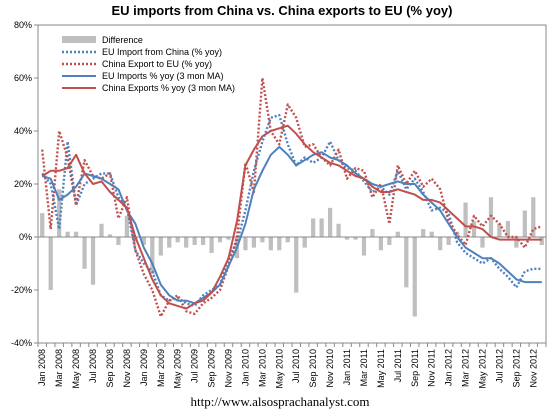 The height and width of the screenshot is (413, 556). I want to click on x-tick-label: Mar 2010, so click(262, 368).